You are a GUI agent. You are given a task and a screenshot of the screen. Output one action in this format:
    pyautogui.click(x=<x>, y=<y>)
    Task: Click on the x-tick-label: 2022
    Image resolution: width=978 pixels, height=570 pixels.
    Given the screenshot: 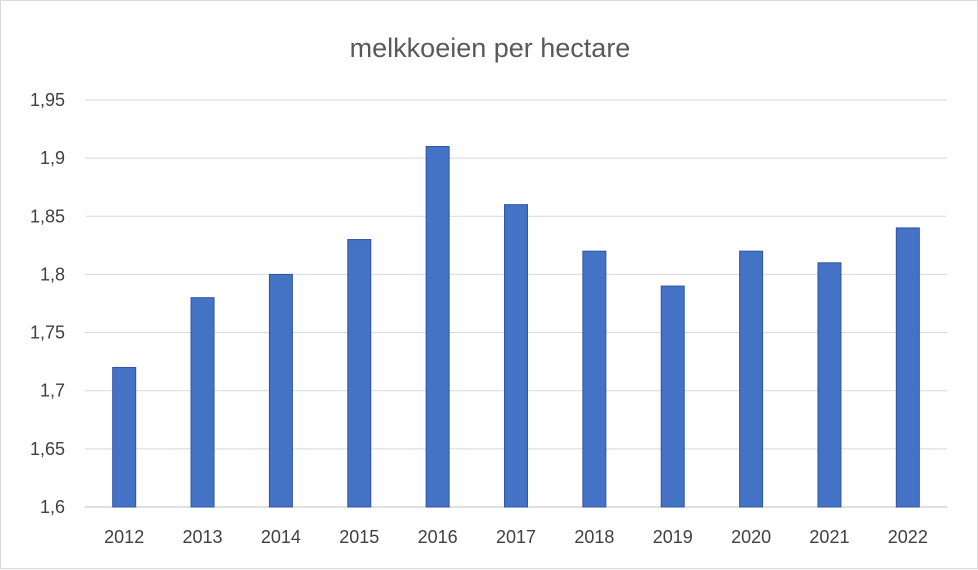 What is the action you would take?
    pyautogui.click(x=908, y=537)
    